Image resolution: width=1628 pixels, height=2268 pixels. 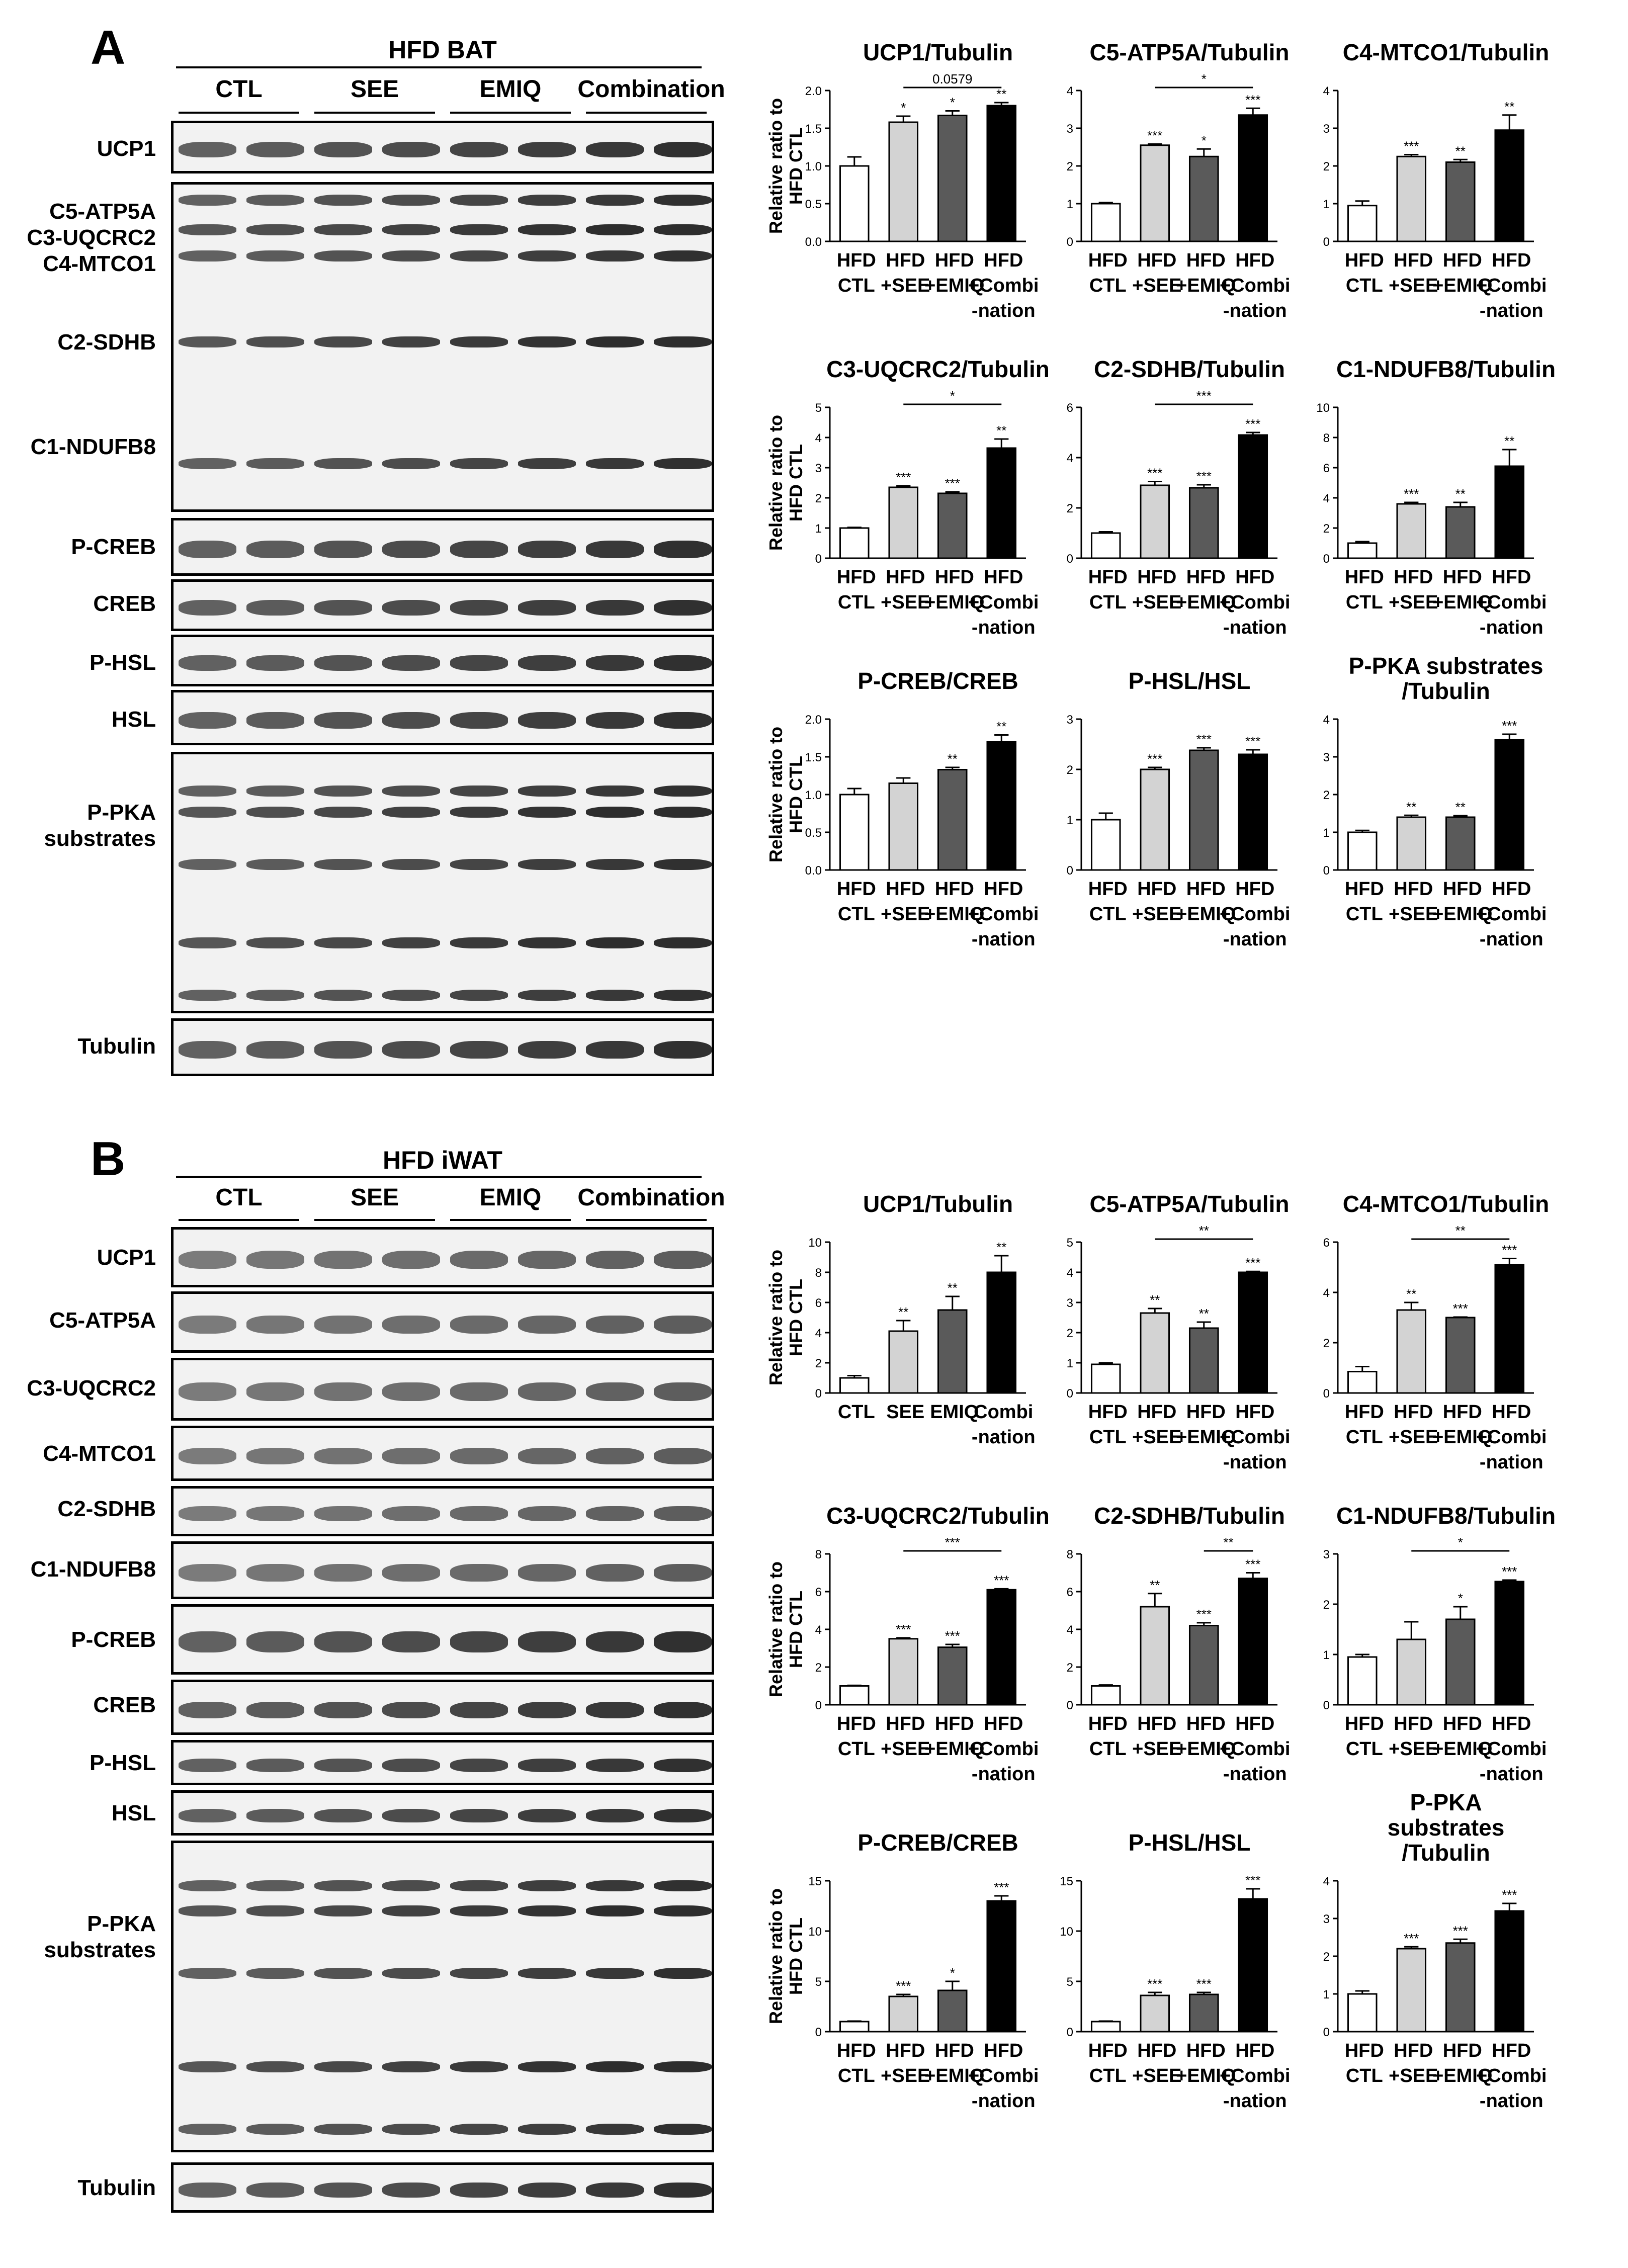 I want to click on category-label: CTL, so click(x=856, y=602).